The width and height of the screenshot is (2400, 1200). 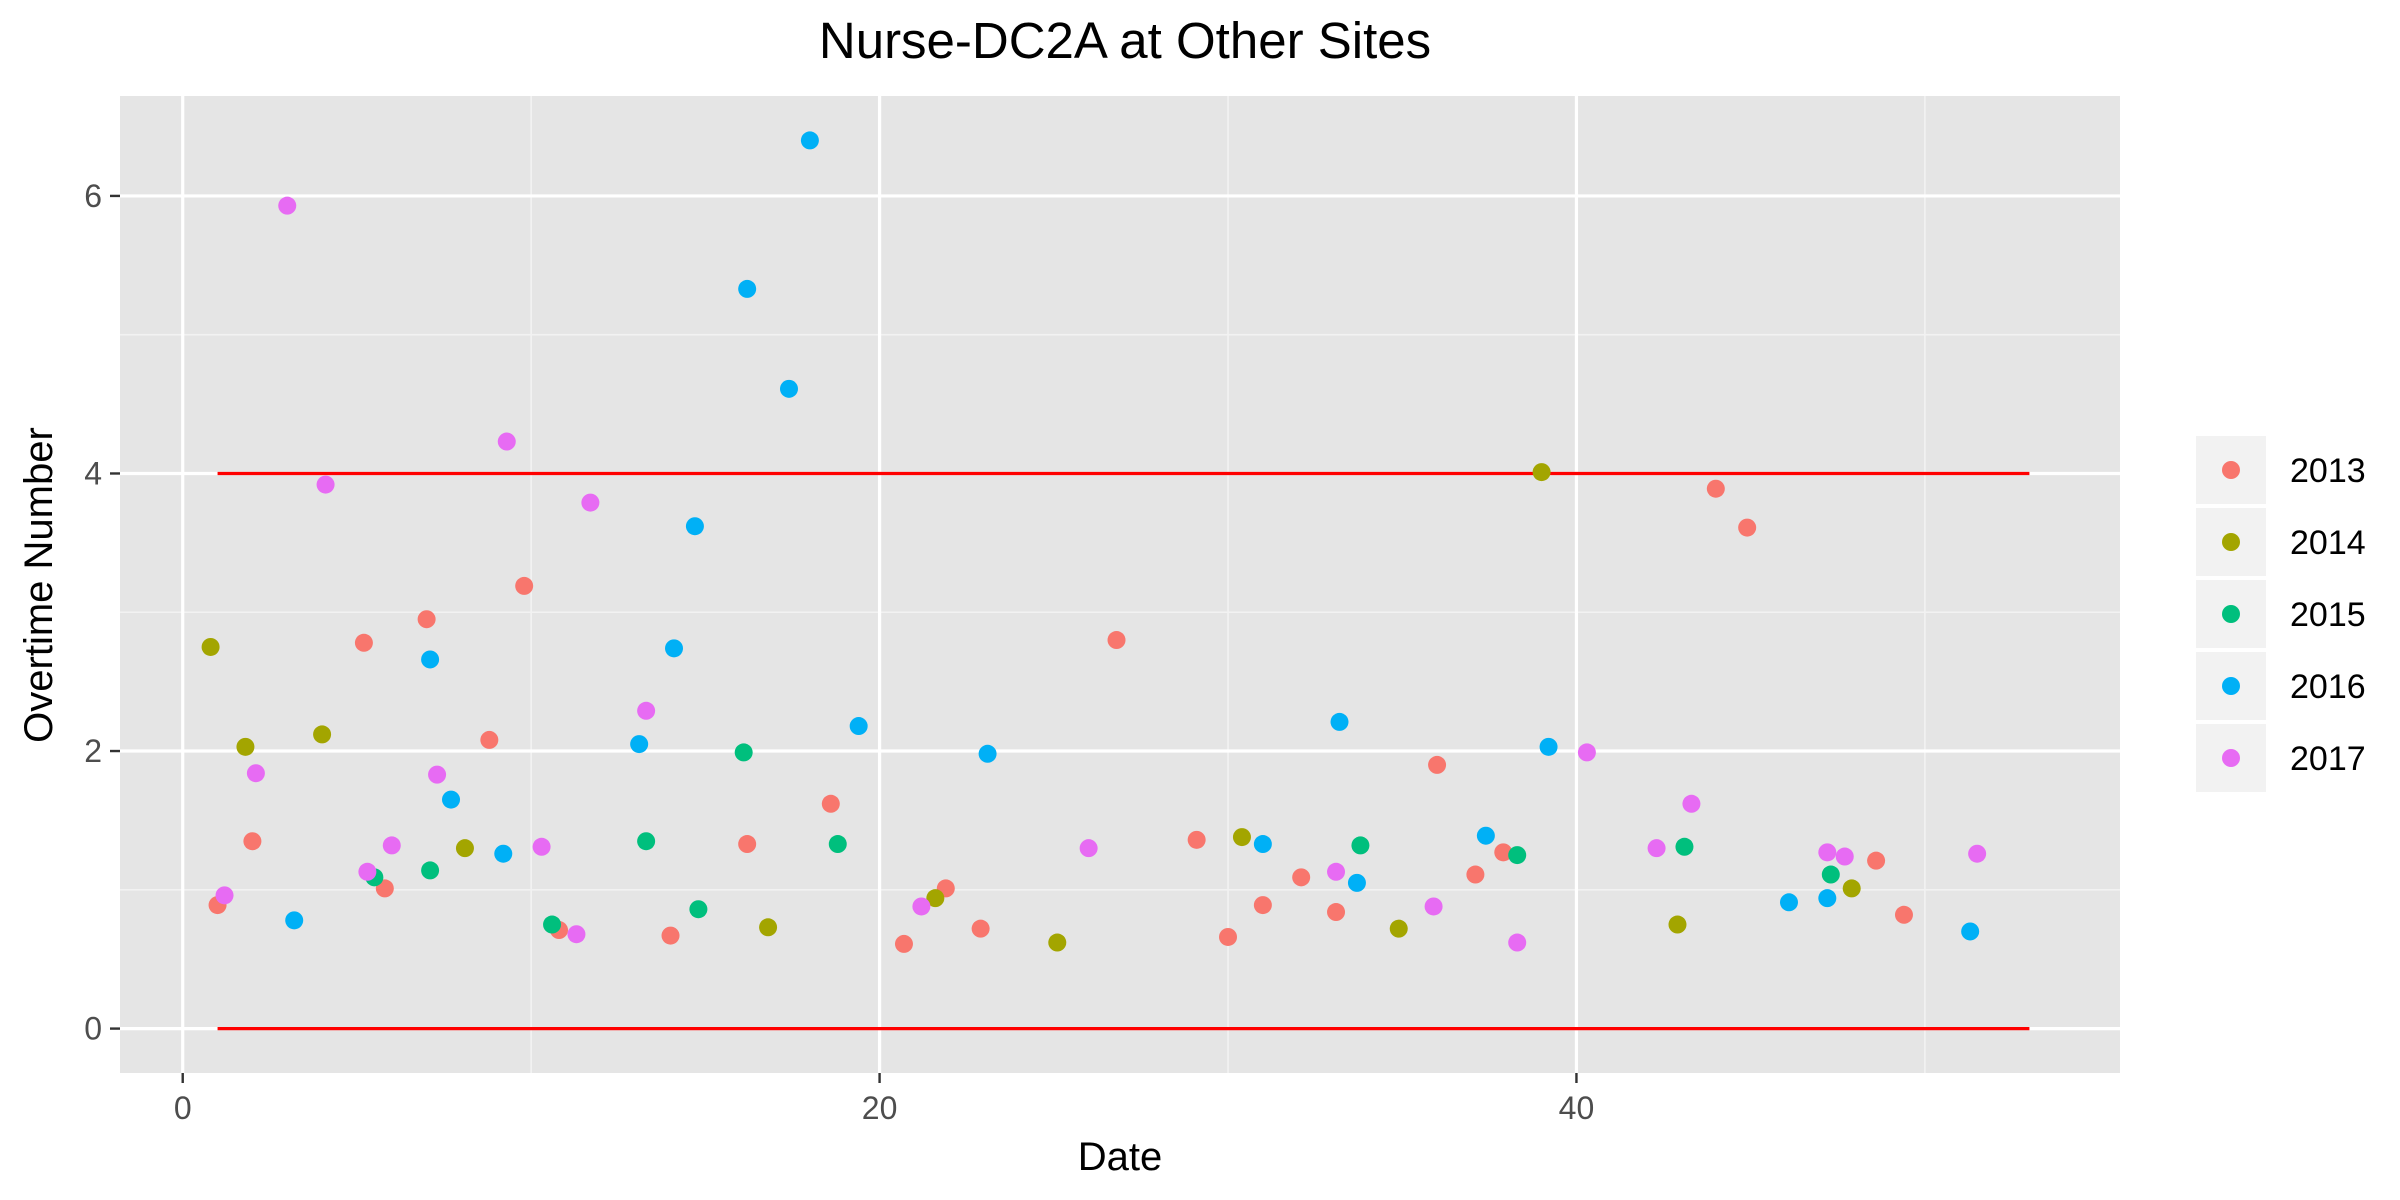 I want to click on legend-label: 2017, so click(x=2328, y=759).